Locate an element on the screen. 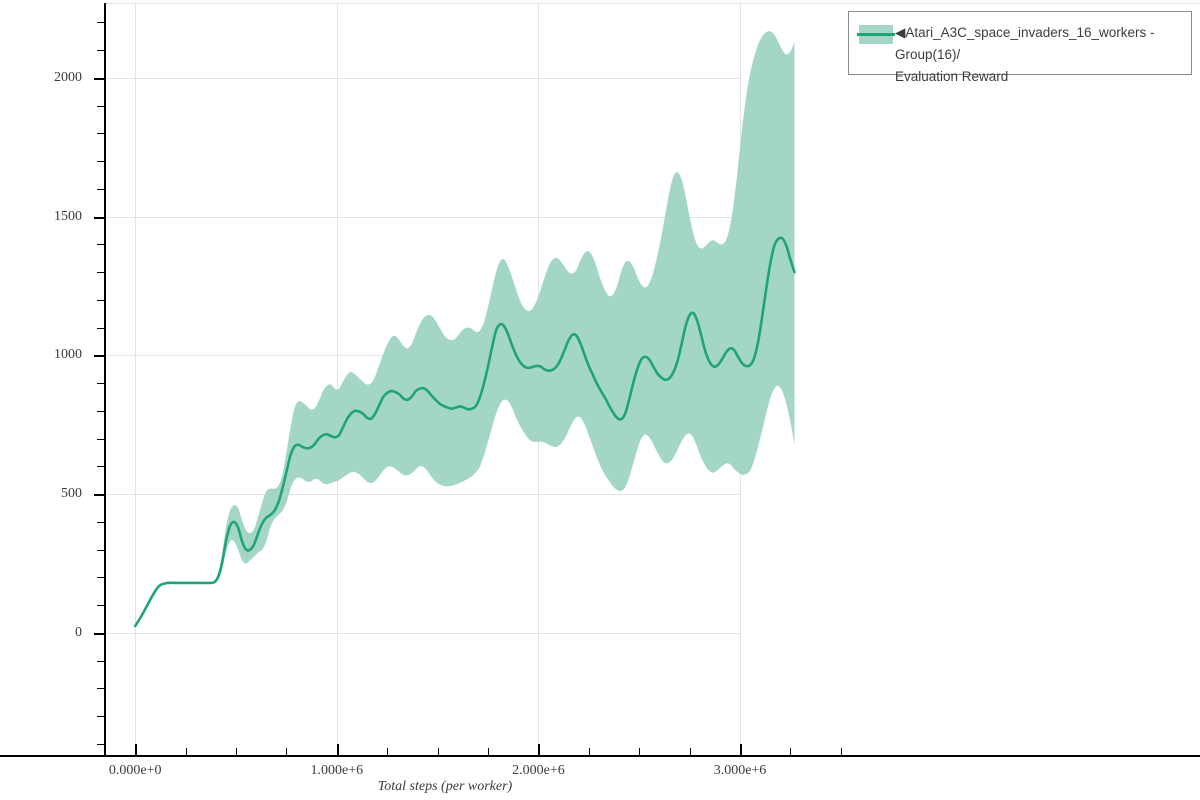 The height and width of the screenshot is (800, 1200). y-axis-tick-label: 1000 is located at coordinates (68, 355).